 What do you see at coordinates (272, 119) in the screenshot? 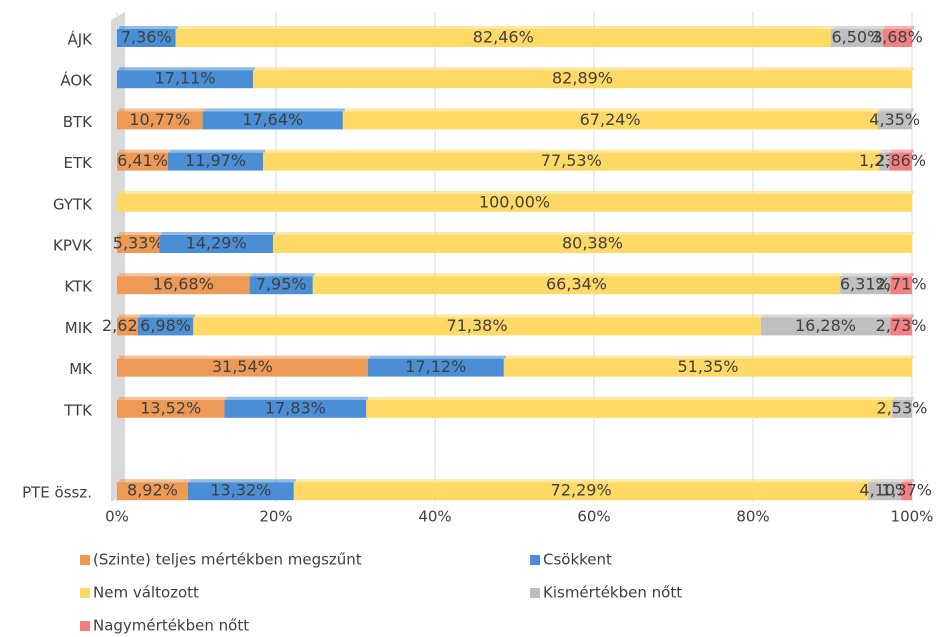
I see `data-label: 17,64%` at bounding box center [272, 119].